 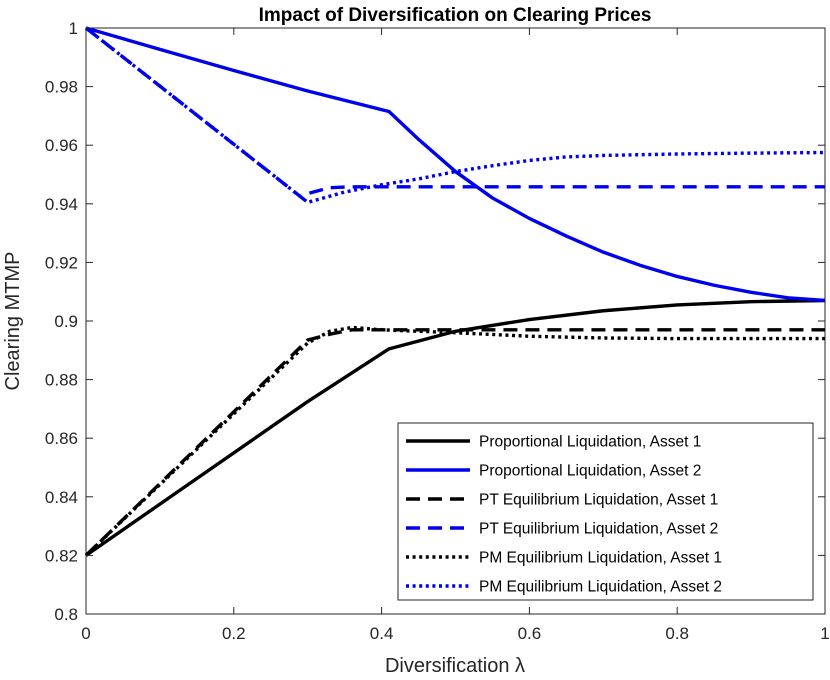 What do you see at coordinates (61, 555) in the screenshot?
I see `y-tick-label: 0.82` at bounding box center [61, 555].